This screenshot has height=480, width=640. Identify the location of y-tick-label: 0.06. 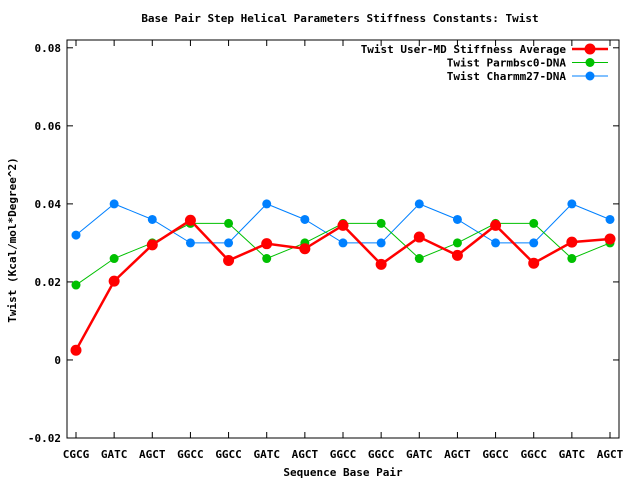
(48, 126).